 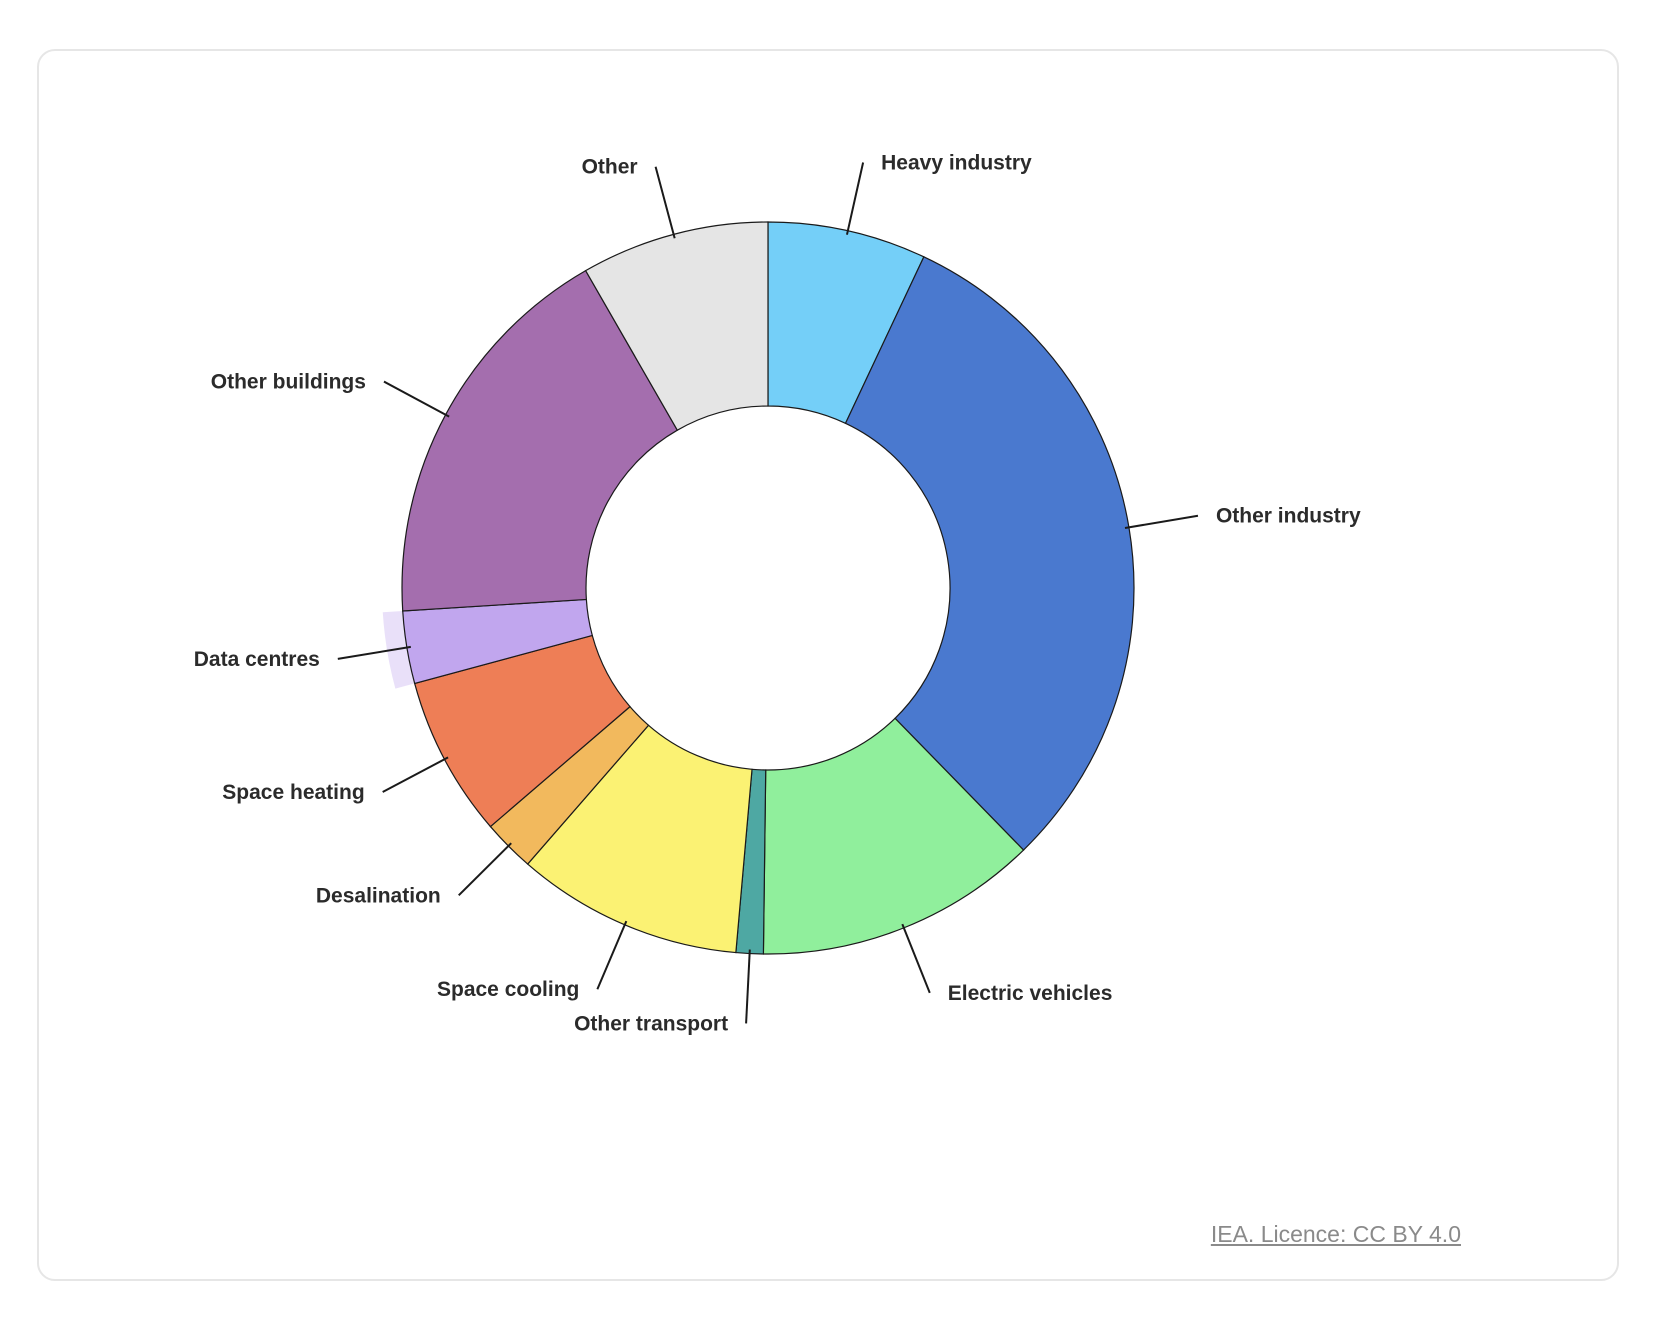 What do you see at coordinates (1335, 1234) in the screenshot?
I see `licence-link: IEA. Licence: CC BY 4.0` at bounding box center [1335, 1234].